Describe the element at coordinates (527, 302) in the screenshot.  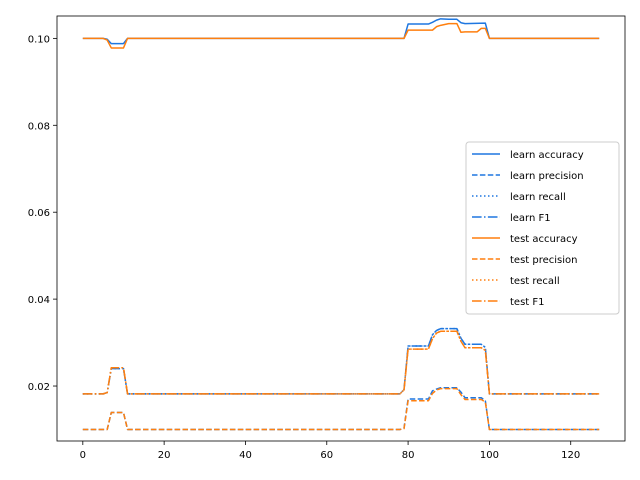
I see `legend-label: test F1` at that location.